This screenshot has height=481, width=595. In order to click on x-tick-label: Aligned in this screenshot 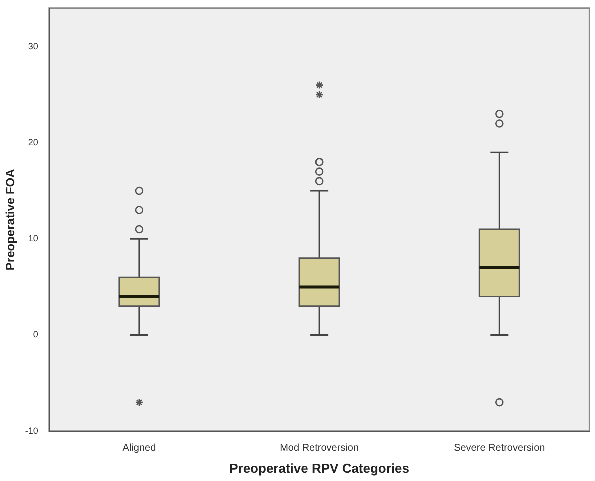, I will do `click(139, 448)`.